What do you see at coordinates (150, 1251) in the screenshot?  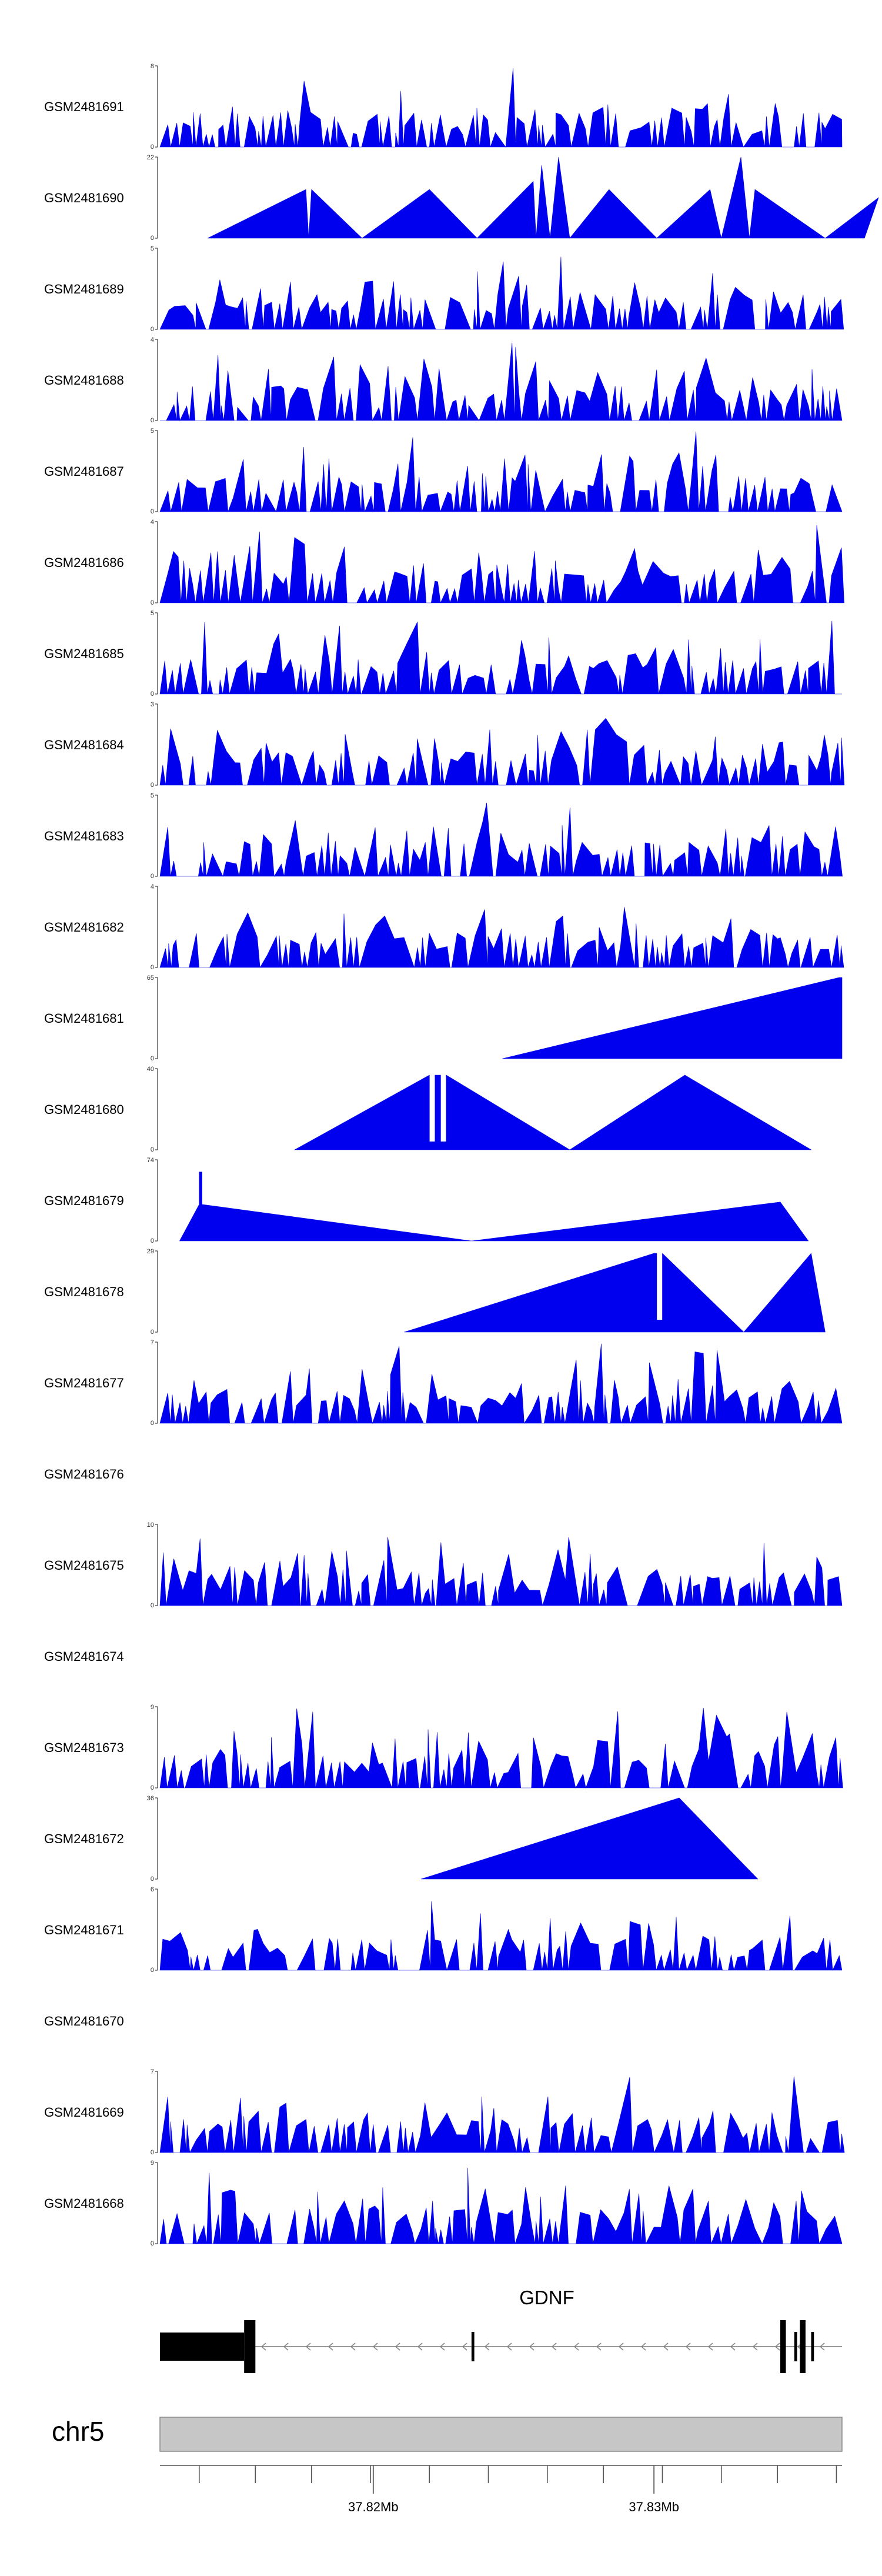 I see `track-ymax-label: 29` at bounding box center [150, 1251].